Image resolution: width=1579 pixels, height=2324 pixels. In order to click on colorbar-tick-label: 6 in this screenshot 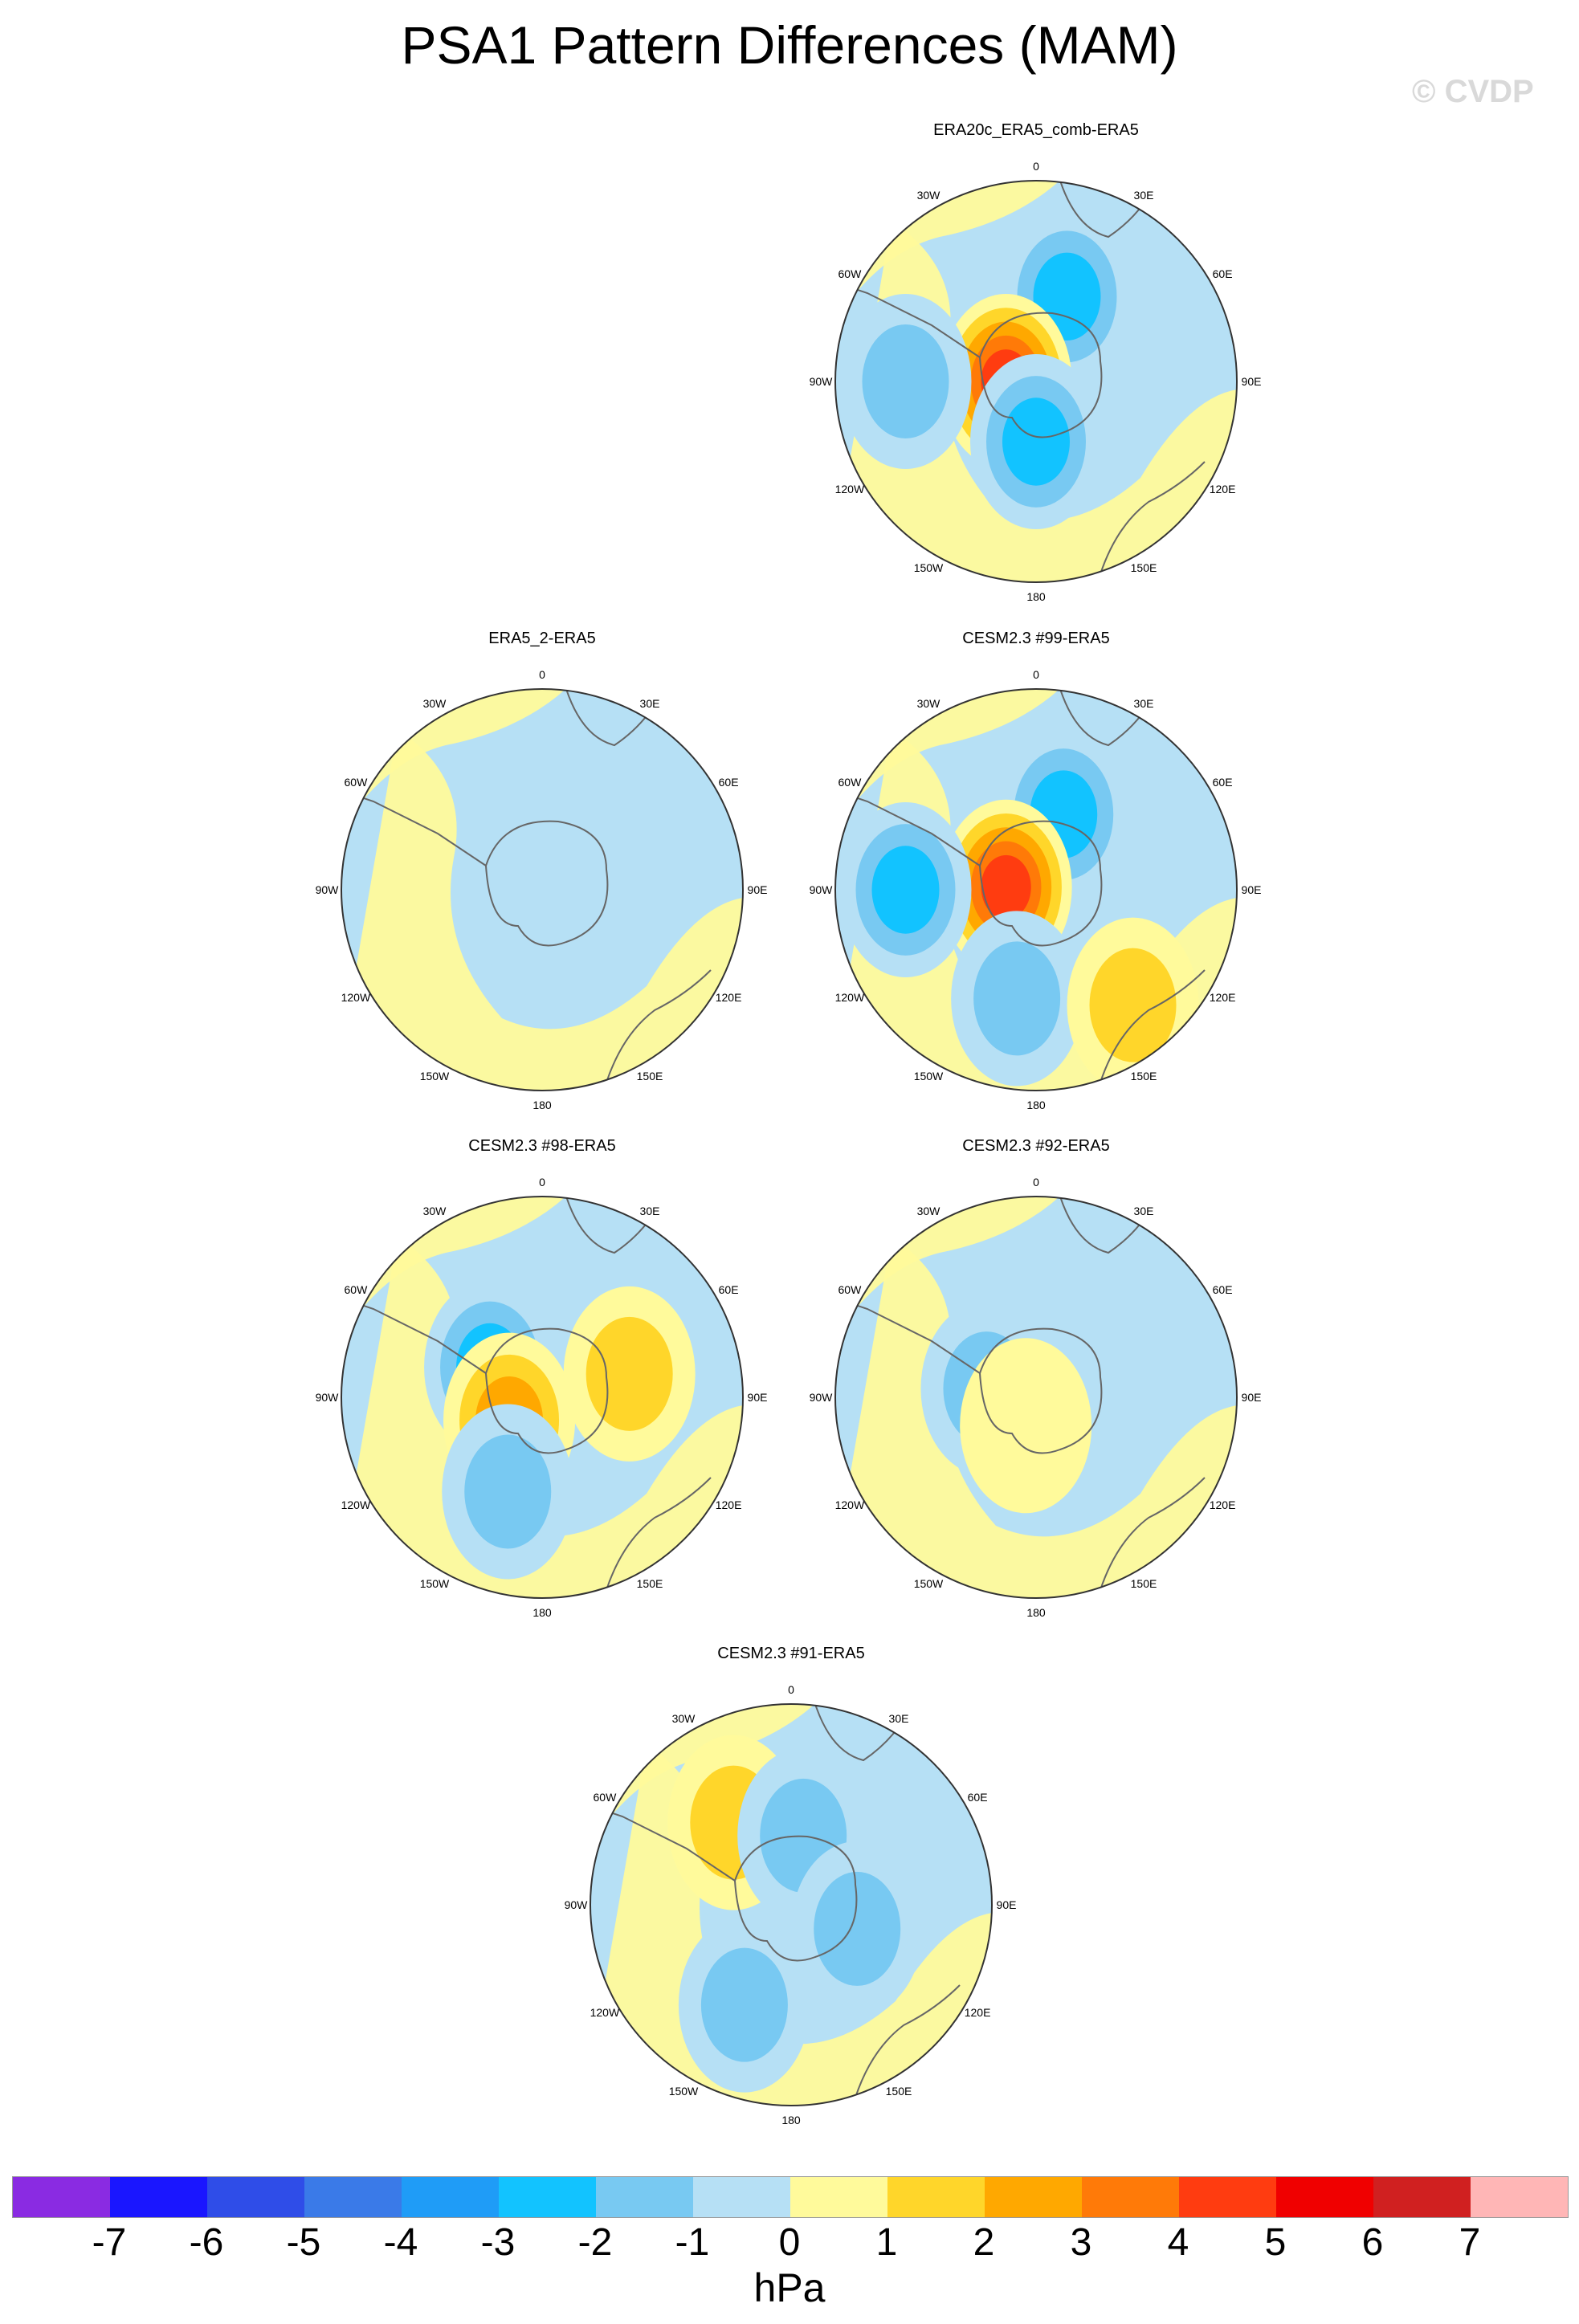, I will do `click(1372, 2243)`.